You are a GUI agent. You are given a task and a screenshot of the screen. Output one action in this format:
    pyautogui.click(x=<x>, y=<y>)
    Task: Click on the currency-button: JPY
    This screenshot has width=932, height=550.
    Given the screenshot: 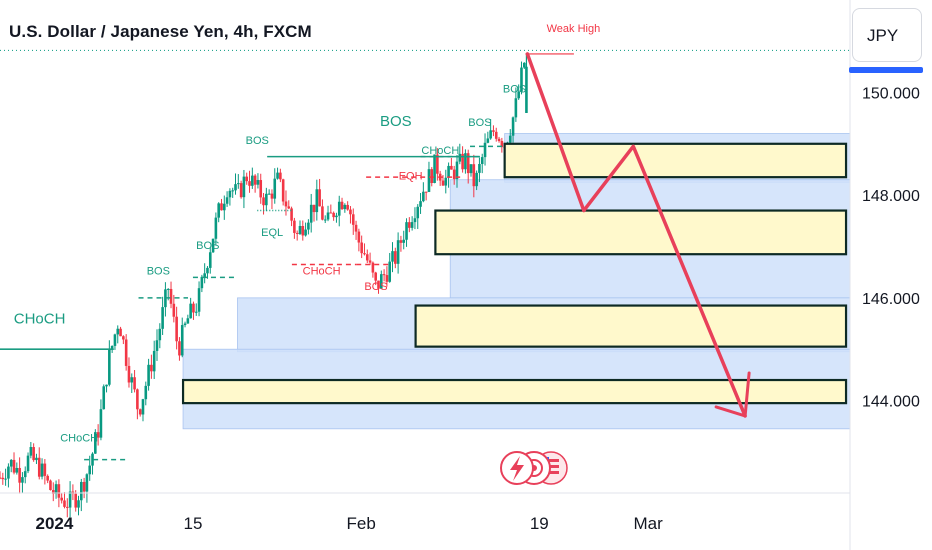 What is the action you would take?
    pyautogui.click(x=887, y=35)
    